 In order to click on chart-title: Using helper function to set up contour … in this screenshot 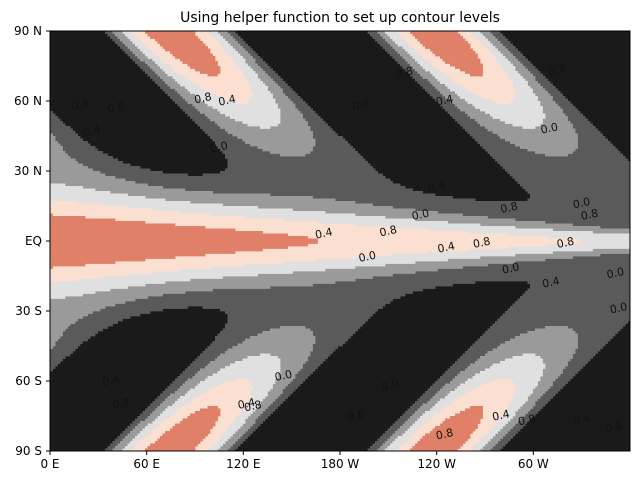, I will do `click(340, 18)`.